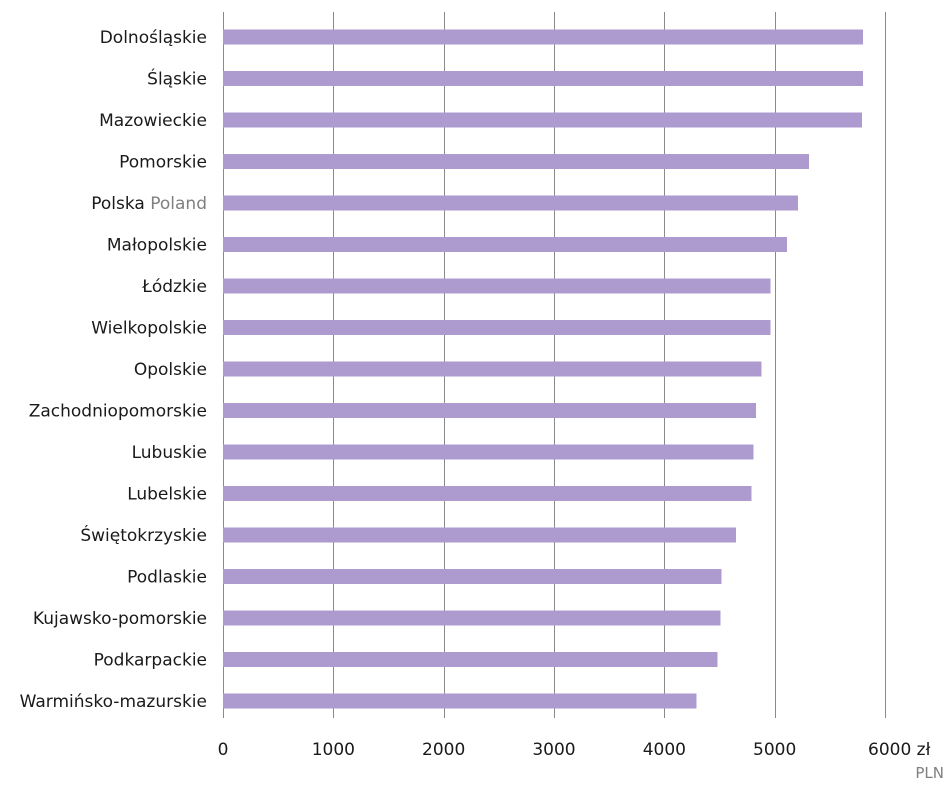 This screenshot has height=785, width=949. What do you see at coordinates (553, 750) in the screenshot?
I see `x-tick-label: 3000` at bounding box center [553, 750].